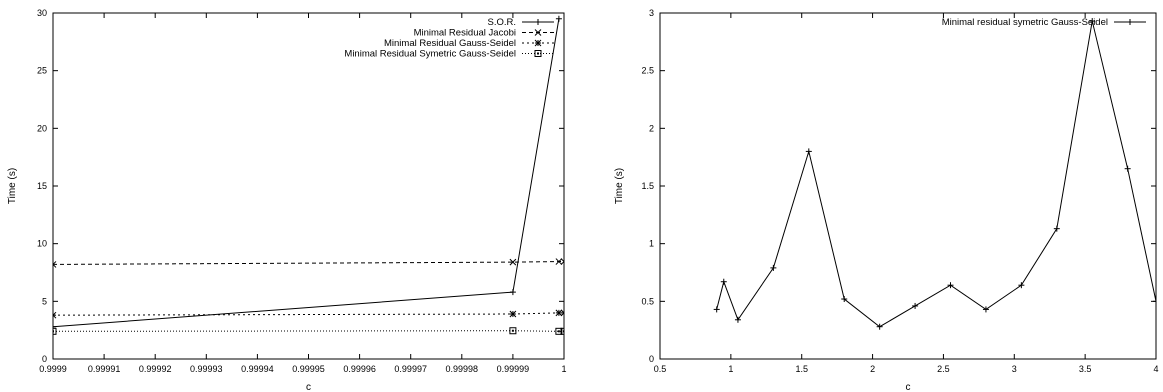  I want to click on x-tick-label: 0.99994, so click(257, 369).